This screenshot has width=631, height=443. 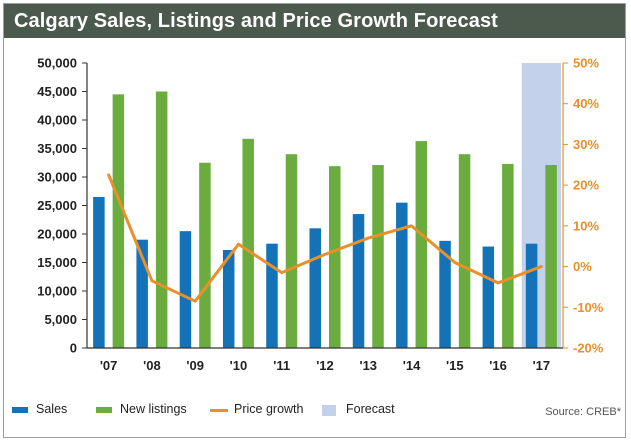 What do you see at coordinates (239, 365) in the screenshot?
I see `x-axis-tick-label: '10` at bounding box center [239, 365].